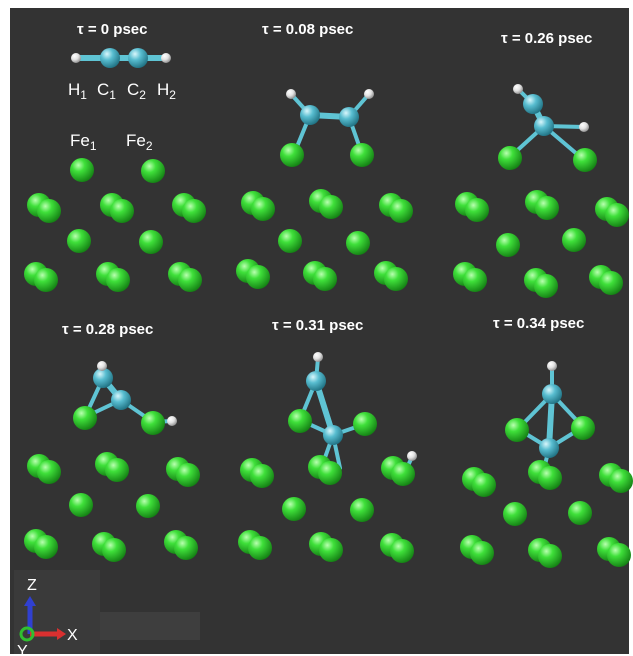 The height and width of the screenshot is (656, 633). What do you see at coordinates (484, 485) in the screenshot?
I see `panel6-fe-pair-1-front` at bounding box center [484, 485].